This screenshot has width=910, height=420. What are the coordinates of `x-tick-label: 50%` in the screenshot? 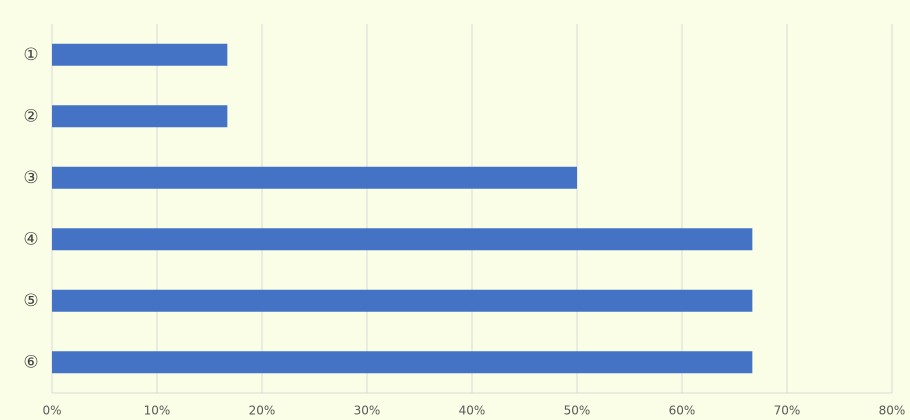 It's located at (577, 411).